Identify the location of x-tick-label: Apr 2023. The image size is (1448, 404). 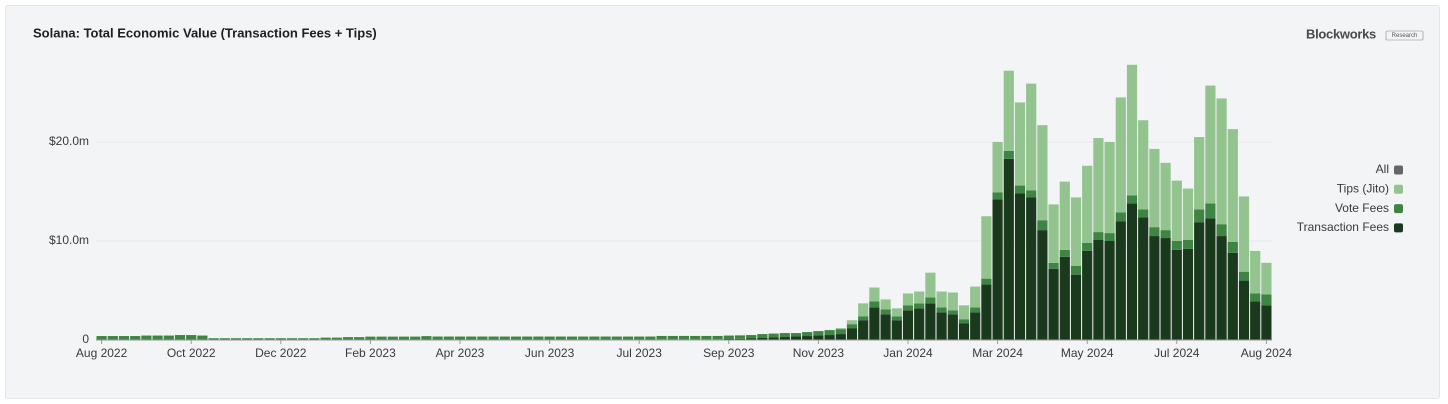
(460, 353).